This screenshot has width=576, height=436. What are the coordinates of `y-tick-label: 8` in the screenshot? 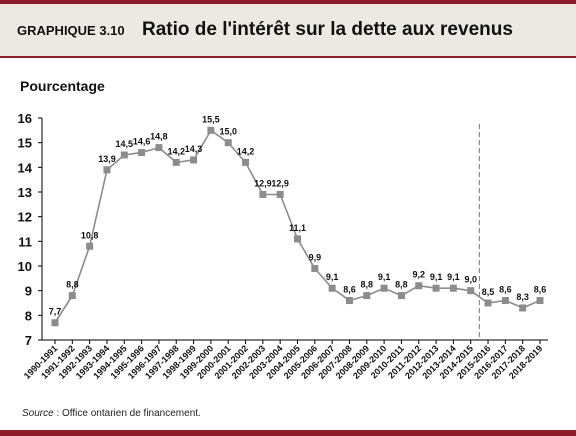 It's located at (28, 315).